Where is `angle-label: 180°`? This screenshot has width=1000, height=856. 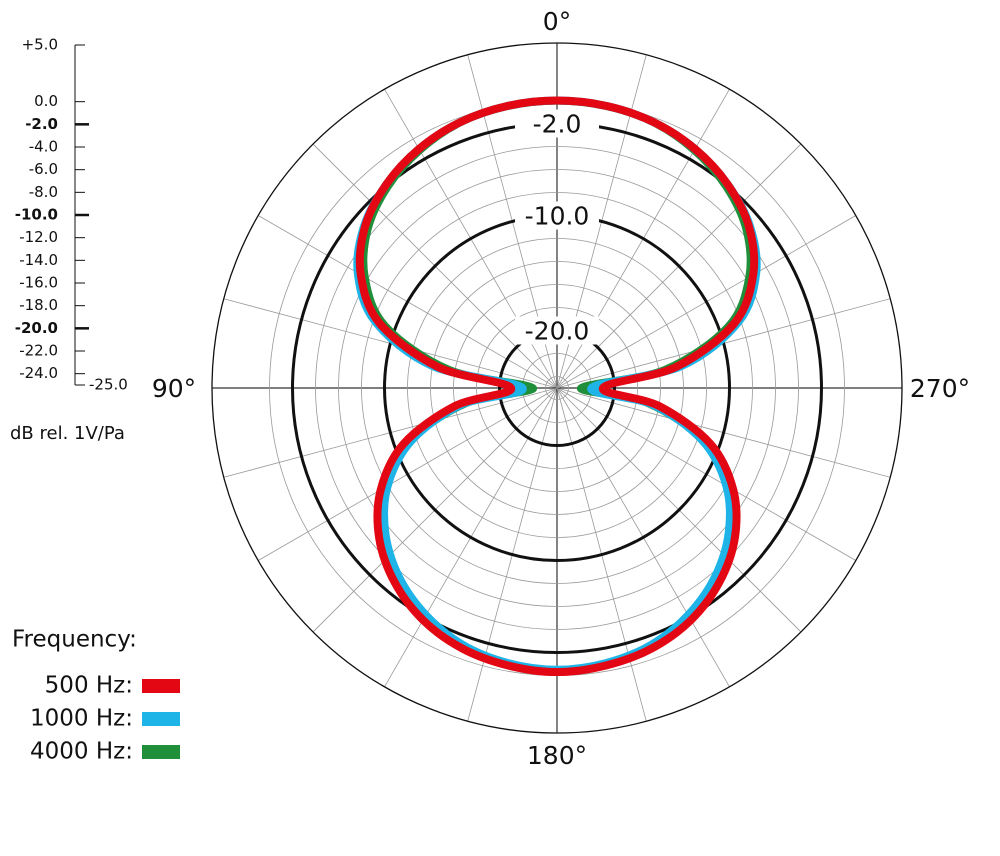 angle-label: 180° is located at coordinates (557, 755).